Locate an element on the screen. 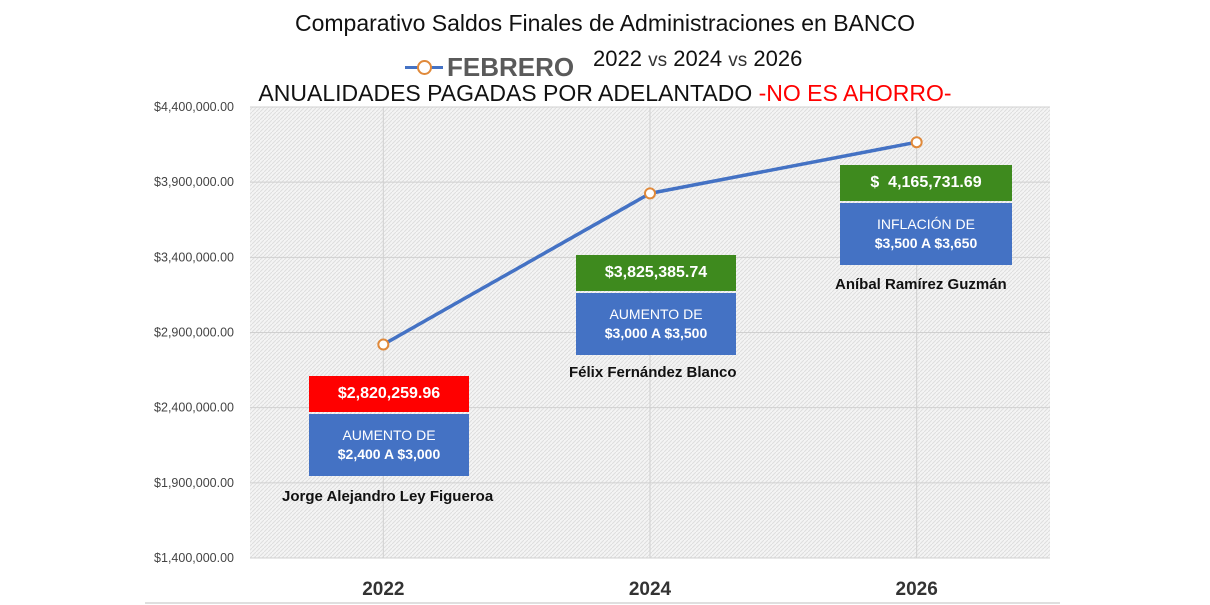  vs-1: vs is located at coordinates (658, 60).